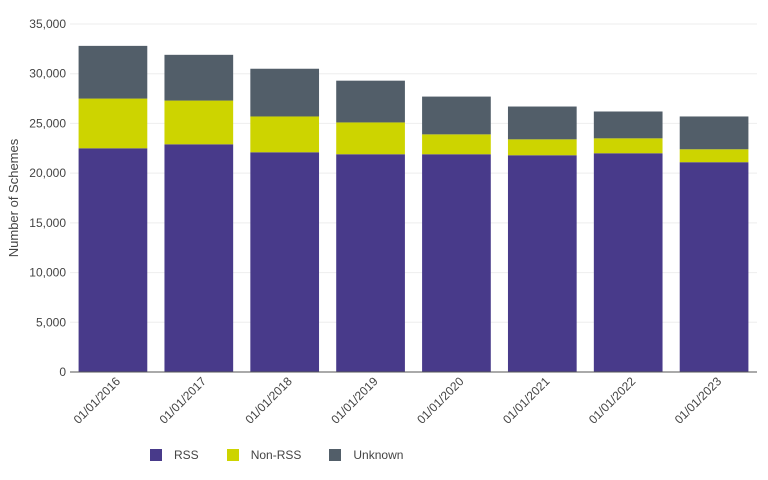  What do you see at coordinates (268, 400) in the screenshot?
I see `x-tick-label: 01/01/2018` at bounding box center [268, 400].